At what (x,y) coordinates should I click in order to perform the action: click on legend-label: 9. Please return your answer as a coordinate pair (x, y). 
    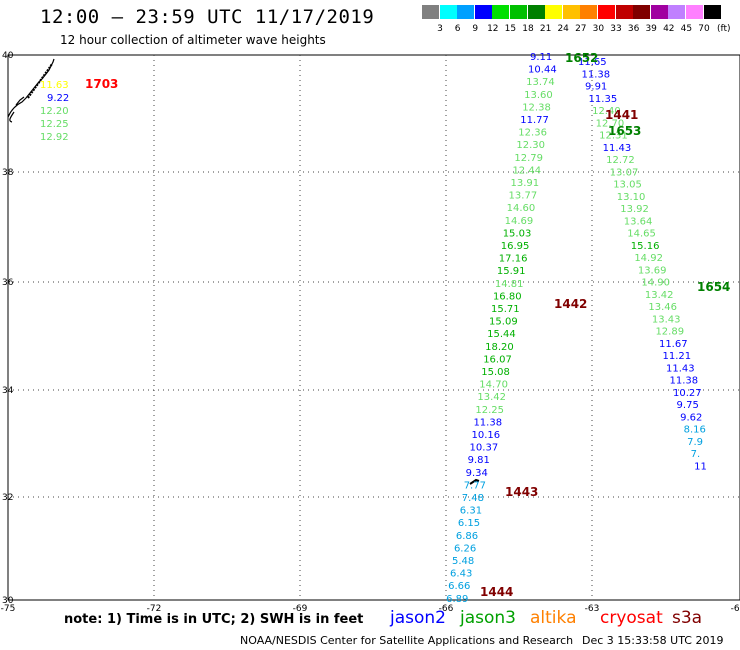
    Looking at the image, I should click on (475, 29).